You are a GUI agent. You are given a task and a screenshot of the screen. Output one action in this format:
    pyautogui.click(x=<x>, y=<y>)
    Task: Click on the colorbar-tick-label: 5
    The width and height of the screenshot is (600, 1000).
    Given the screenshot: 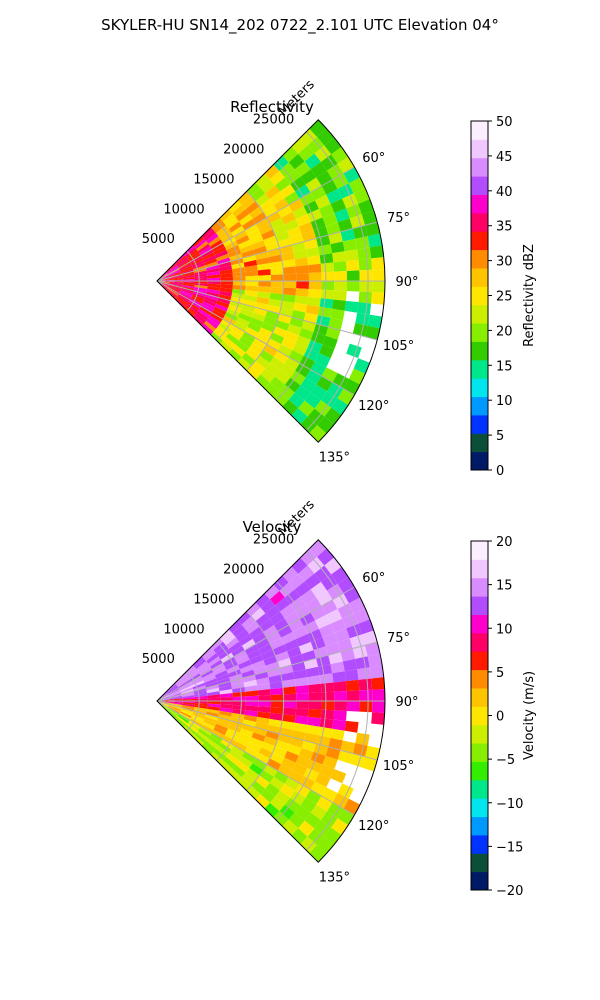 What is the action you would take?
    pyautogui.click(x=500, y=673)
    